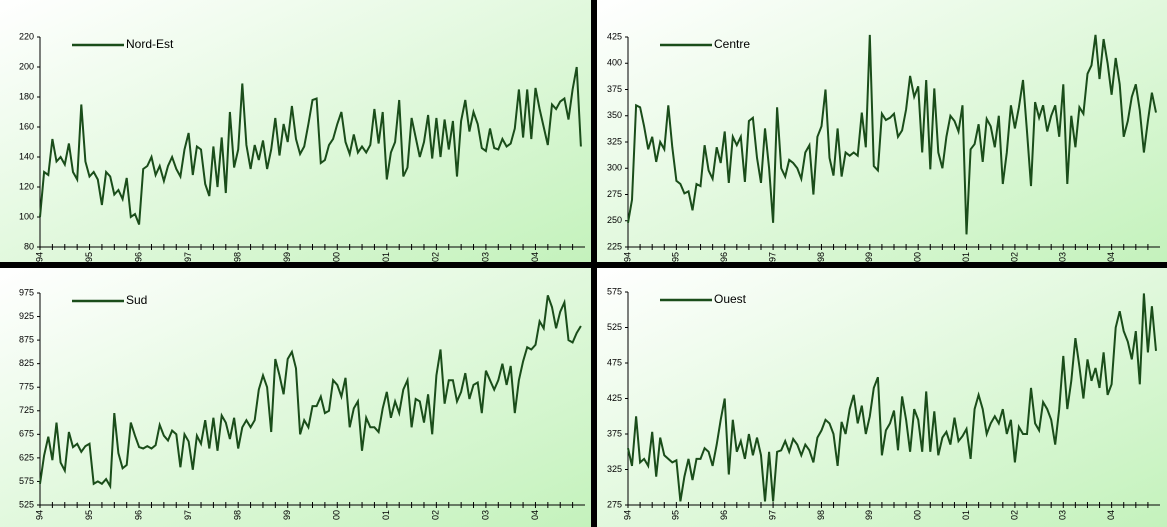 The height and width of the screenshot is (527, 1167). Describe the element at coordinates (26, 96) in the screenshot. I see `y-tick-label: 180` at that location.